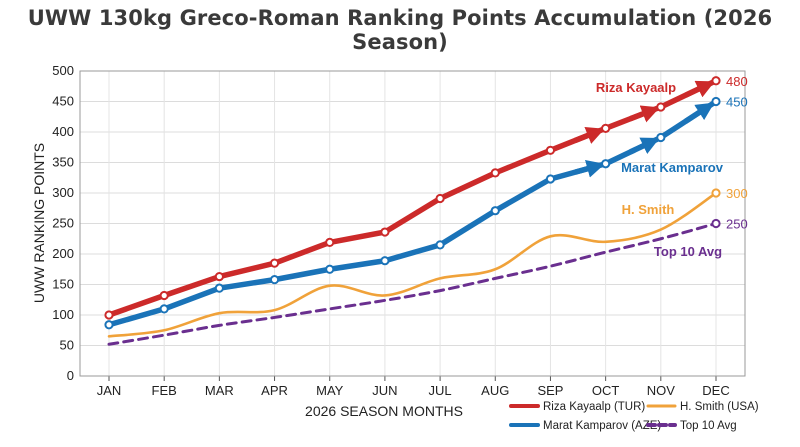 This screenshot has height=447, width=800. Describe the element at coordinates (606, 390) in the screenshot. I see `x-tick-label: OCT` at that location.